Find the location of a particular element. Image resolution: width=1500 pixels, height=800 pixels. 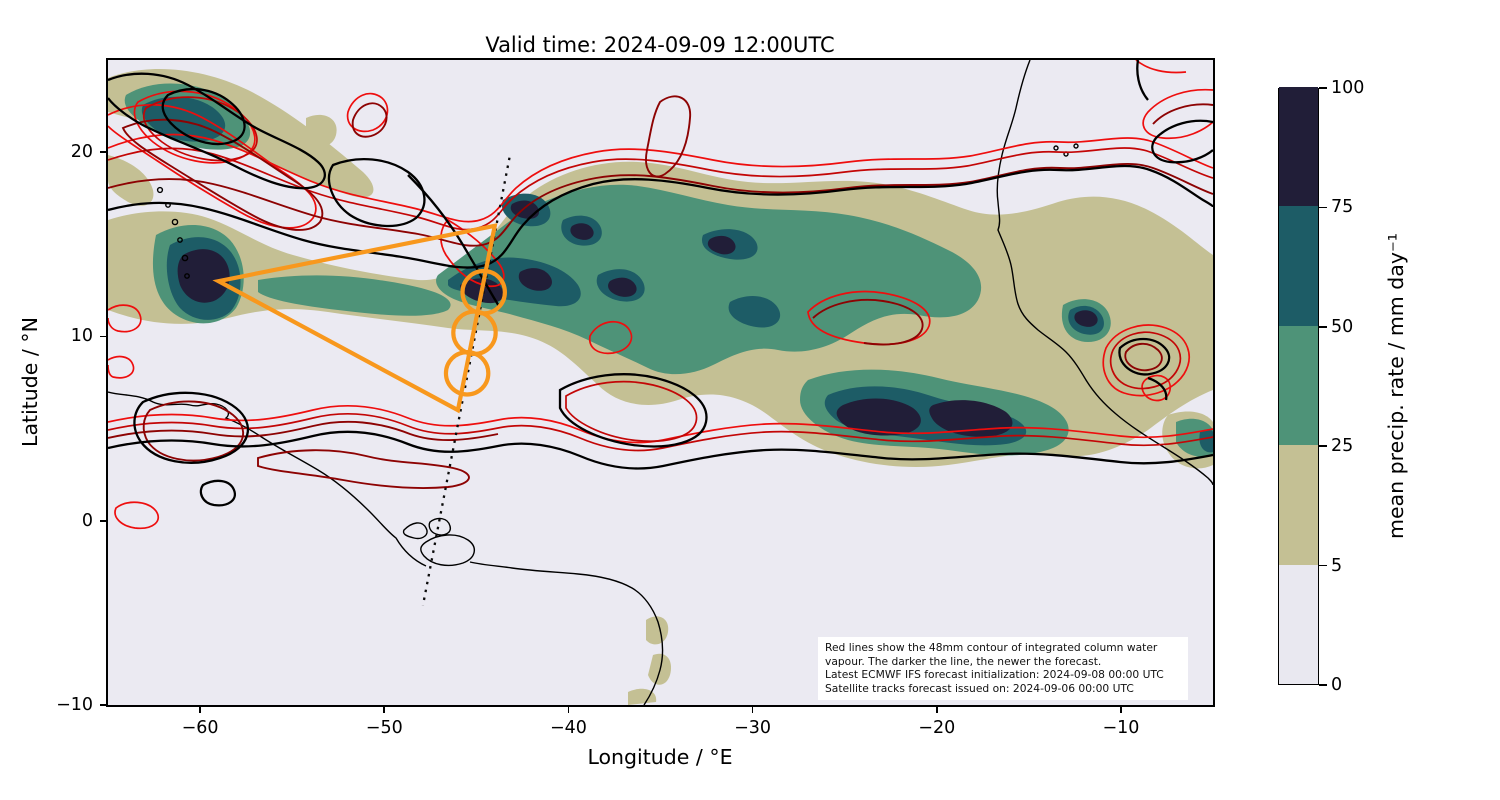

x-tick-label: −20 is located at coordinates (937, 728).